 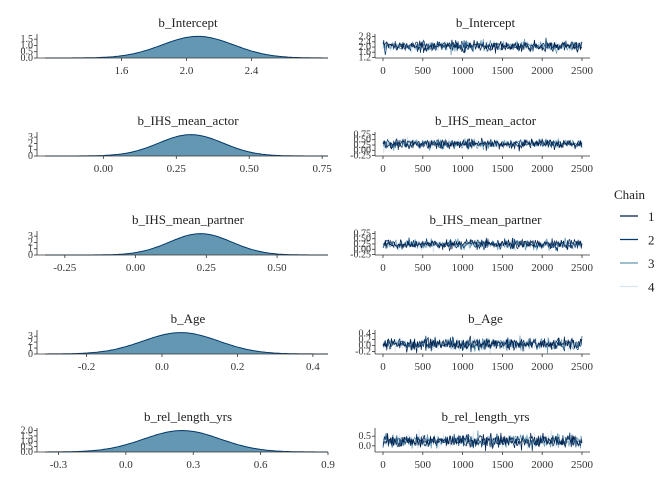 What do you see at coordinates (86, 367) in the screenshot?
I see `density-x-tick-label: -0.2` at bounding box center [86, 367].